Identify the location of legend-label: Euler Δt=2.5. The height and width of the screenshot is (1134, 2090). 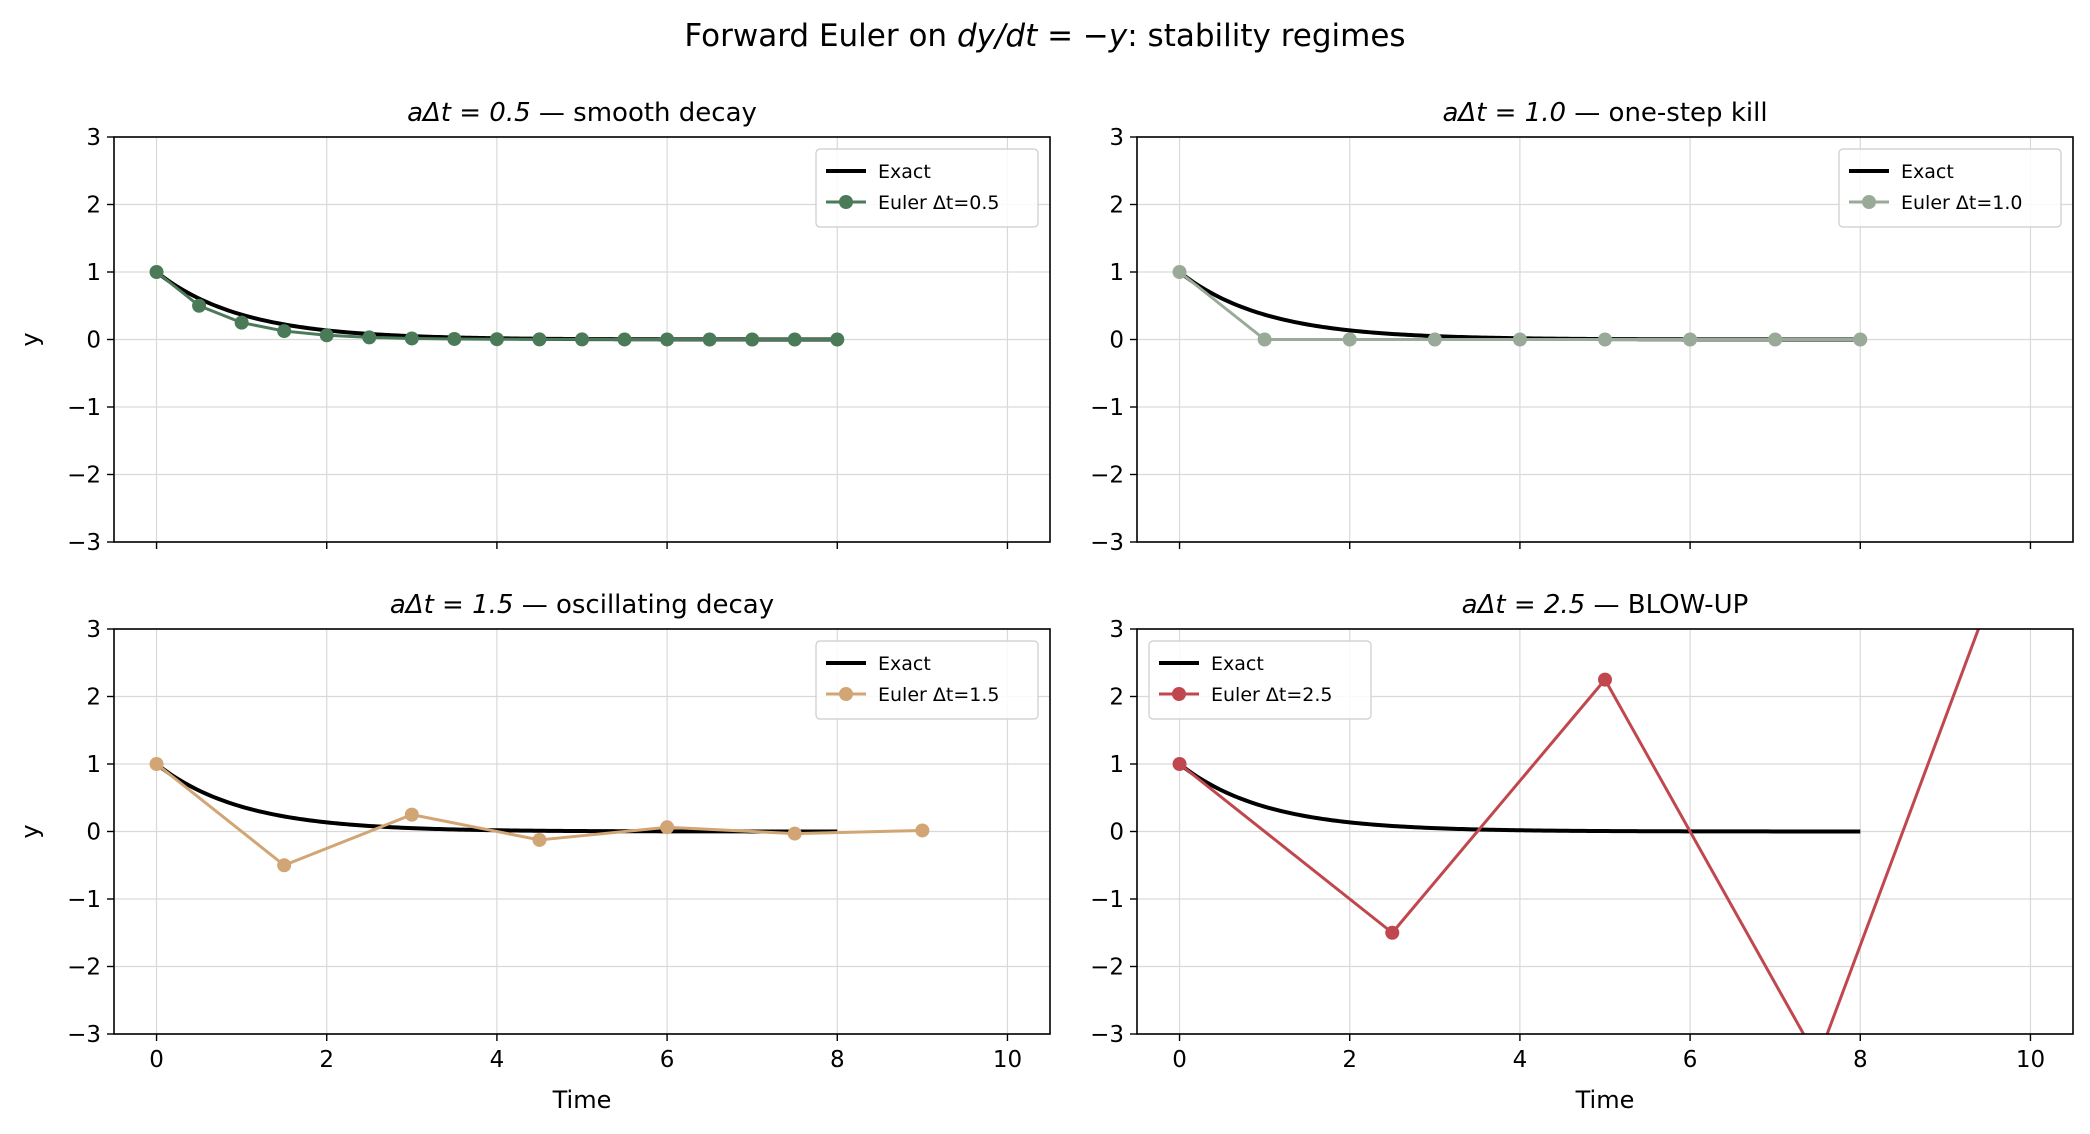
(1271, 695).